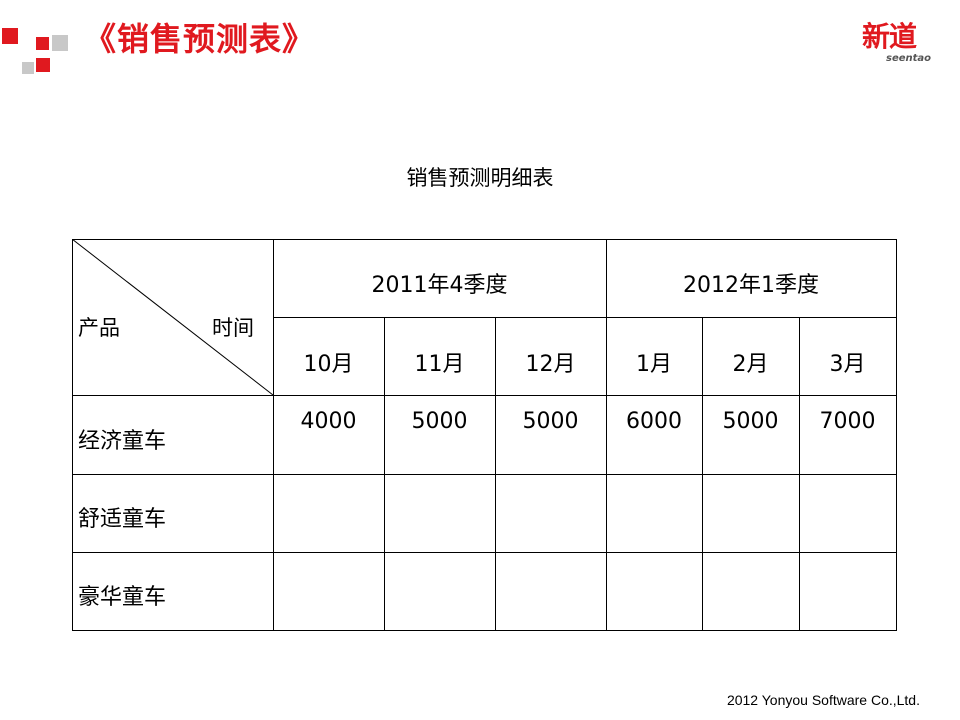 This screenshot has height=720, width=960. I want to click on footer-copyright: 2012 Yonyou Software Co.,Ltd., so click(823, 700).